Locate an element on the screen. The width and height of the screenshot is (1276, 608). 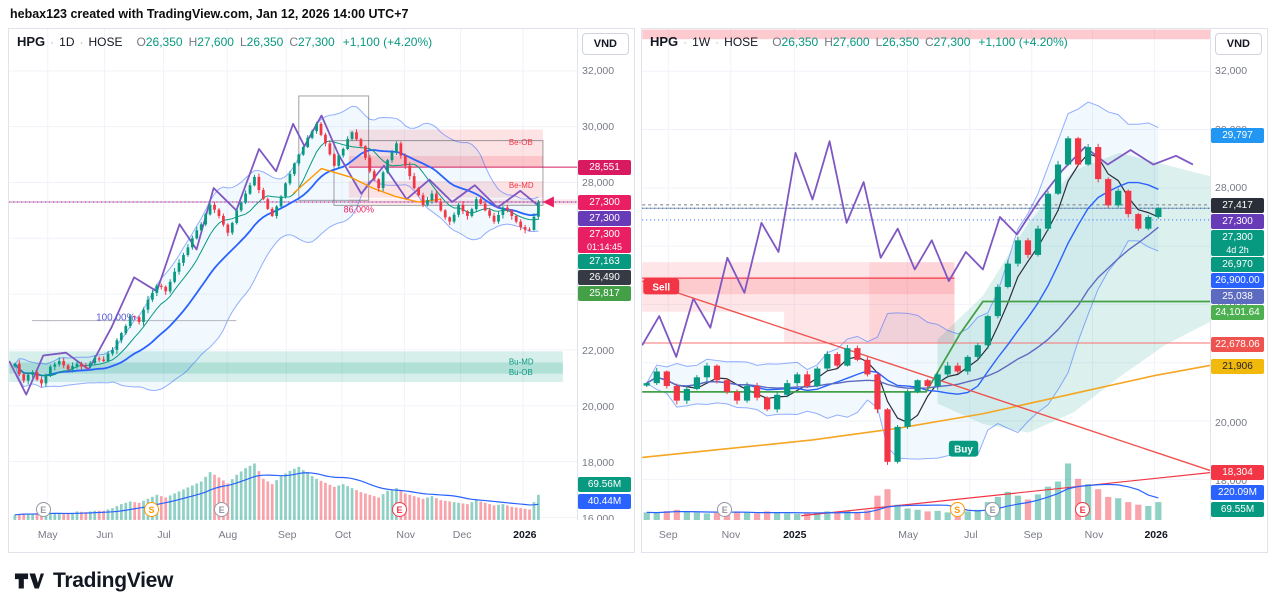
price-tag: 21,906 is located at coordinates (1237, 367).